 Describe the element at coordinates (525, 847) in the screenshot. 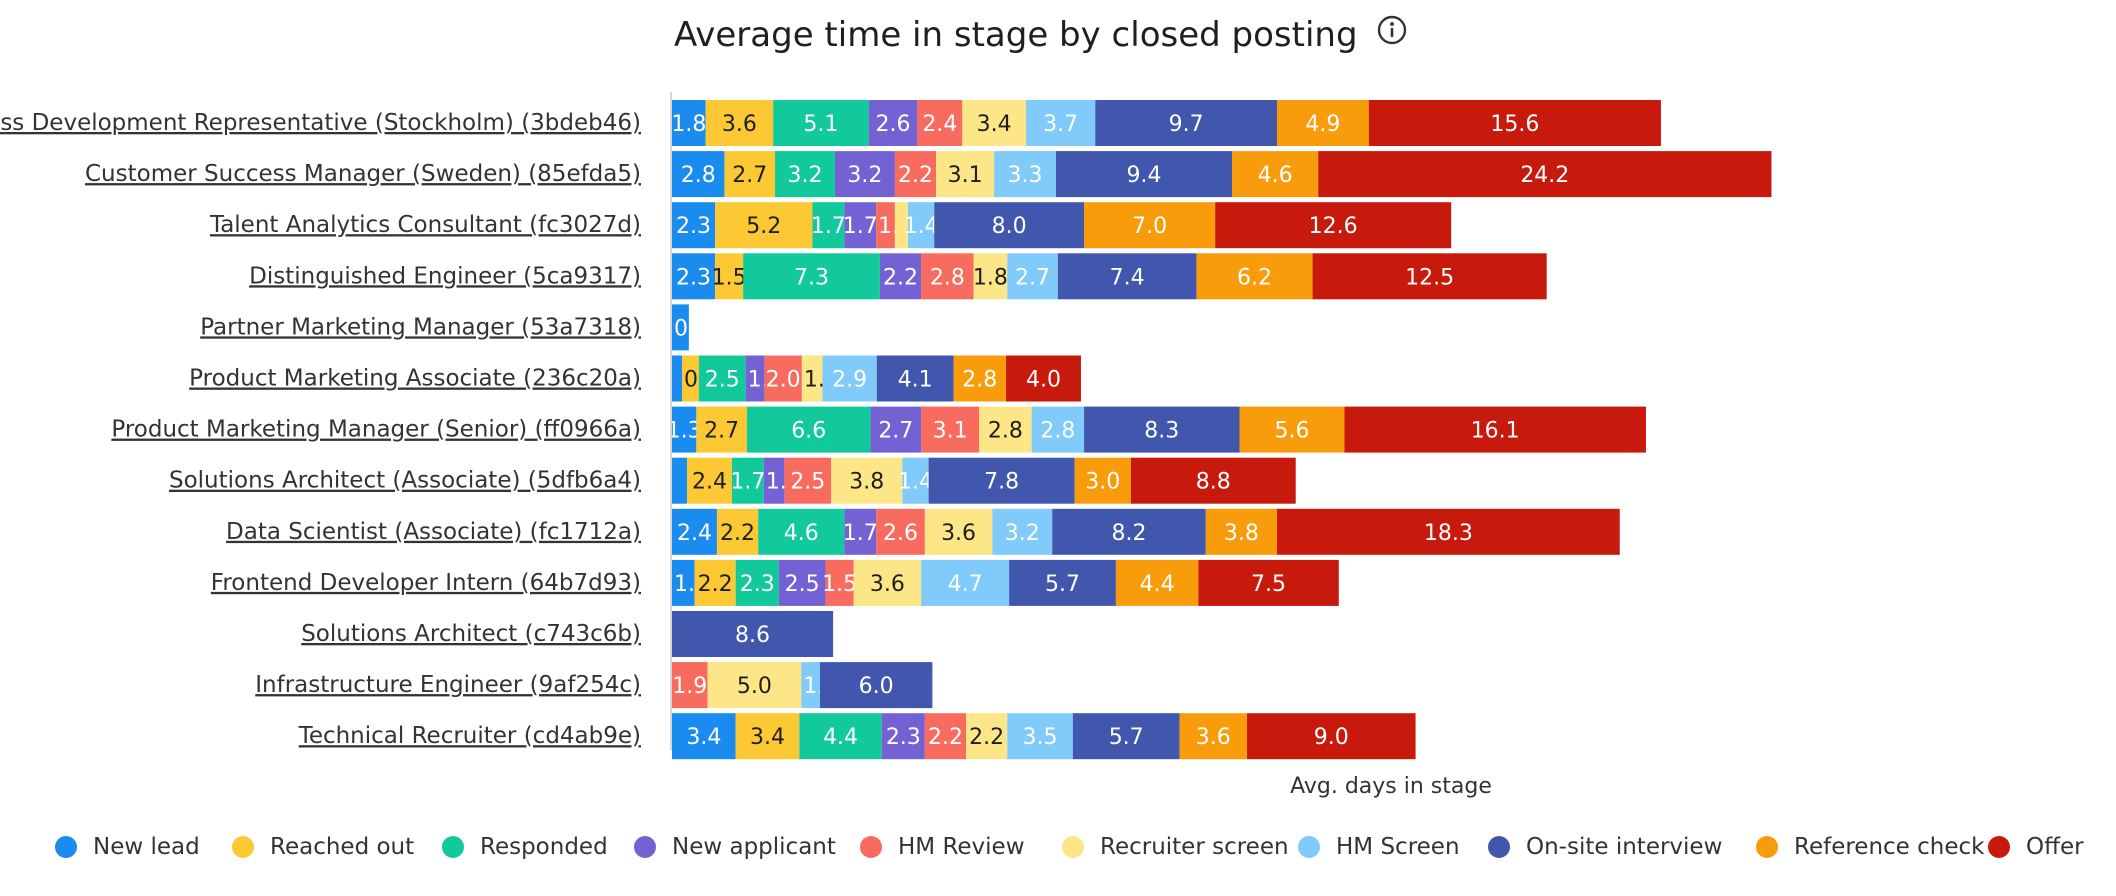

I see `legend-item: Responded` at that location.